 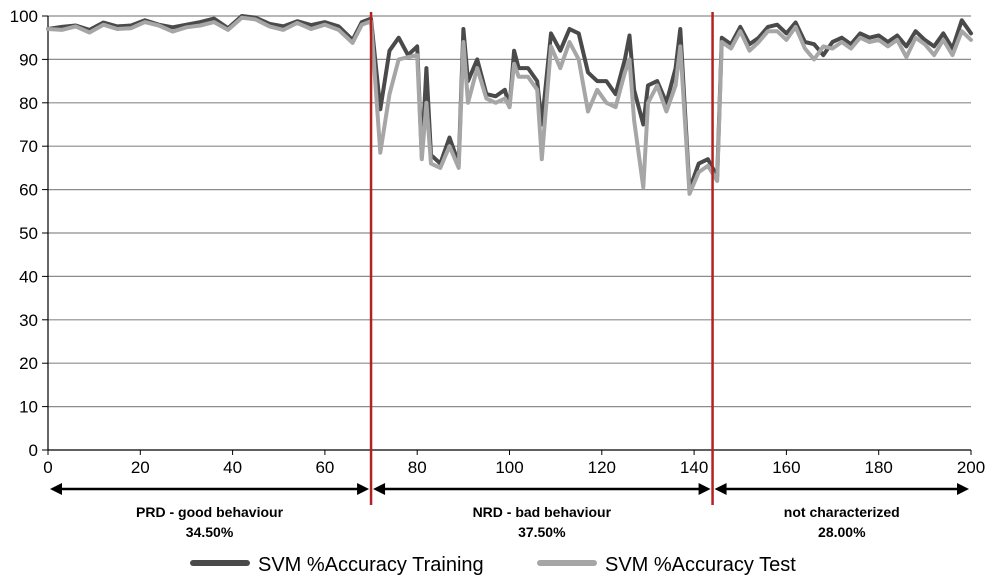 What do you see at coordinates (509, 467) in the screenshot?
I see `x-tick-label: 100` at bounding box center [509, 467].